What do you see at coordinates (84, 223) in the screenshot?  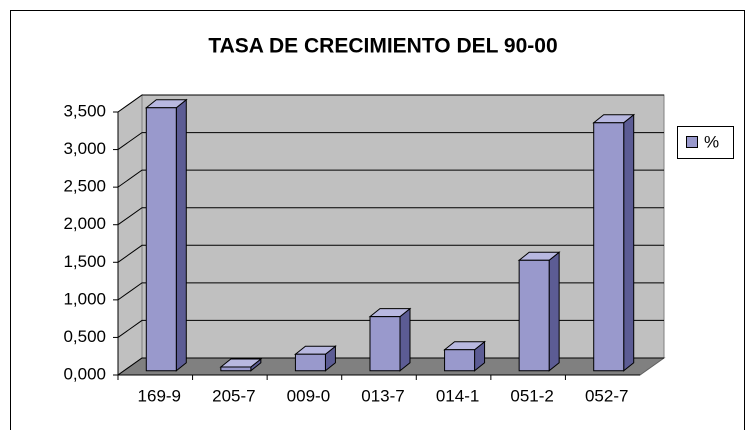 I see `y-tick-label: 2,000` at bounding box center [84, 223].